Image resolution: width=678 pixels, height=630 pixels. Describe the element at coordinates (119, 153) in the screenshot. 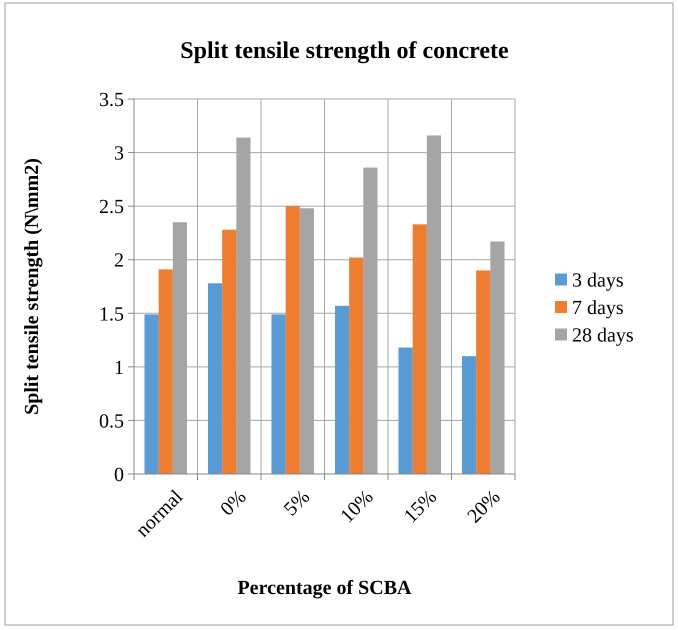

I see `y-tick-label: 3` at that location.